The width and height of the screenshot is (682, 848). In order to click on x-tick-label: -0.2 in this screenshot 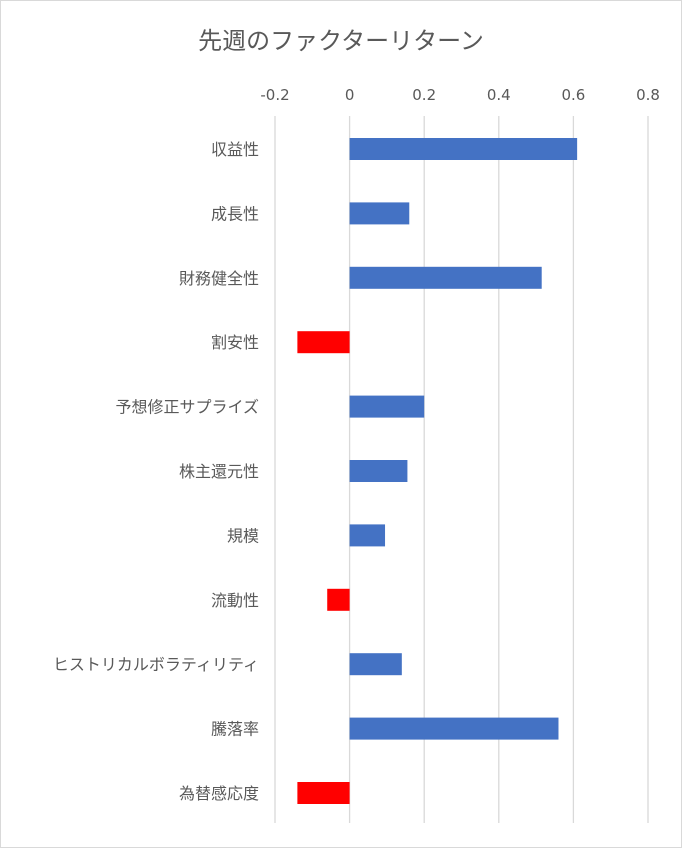, I will do `click(274, 95)`.